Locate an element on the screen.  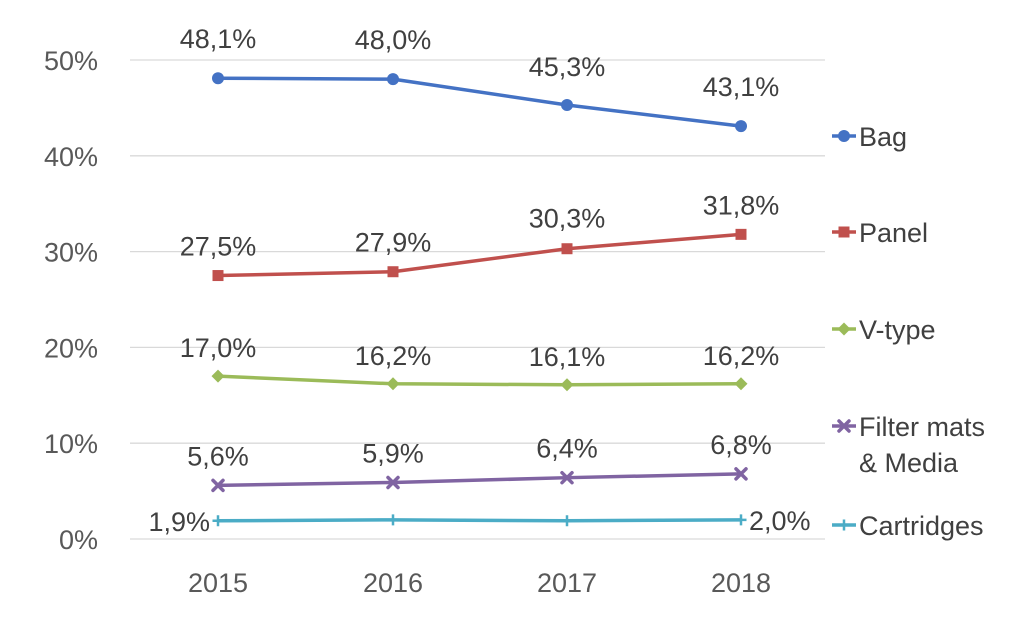
series-line-panel is located at coordinates (479, 255).